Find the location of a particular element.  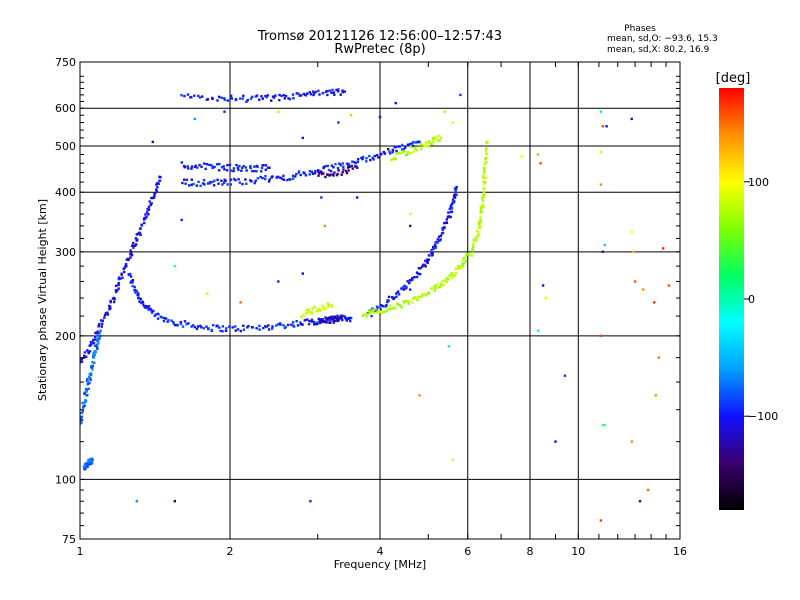

x-tick-label: 4 is located at coordinates (380, 551).